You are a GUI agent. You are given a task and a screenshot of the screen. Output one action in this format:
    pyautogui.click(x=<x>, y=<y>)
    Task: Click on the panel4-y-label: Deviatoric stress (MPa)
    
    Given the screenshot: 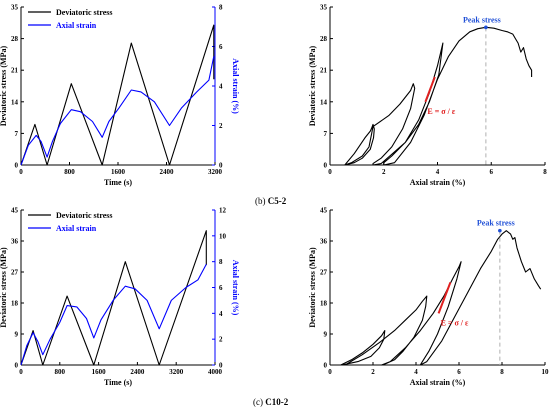 What is the action you would take?
    pyautogui.click(x=312, y=287)
    